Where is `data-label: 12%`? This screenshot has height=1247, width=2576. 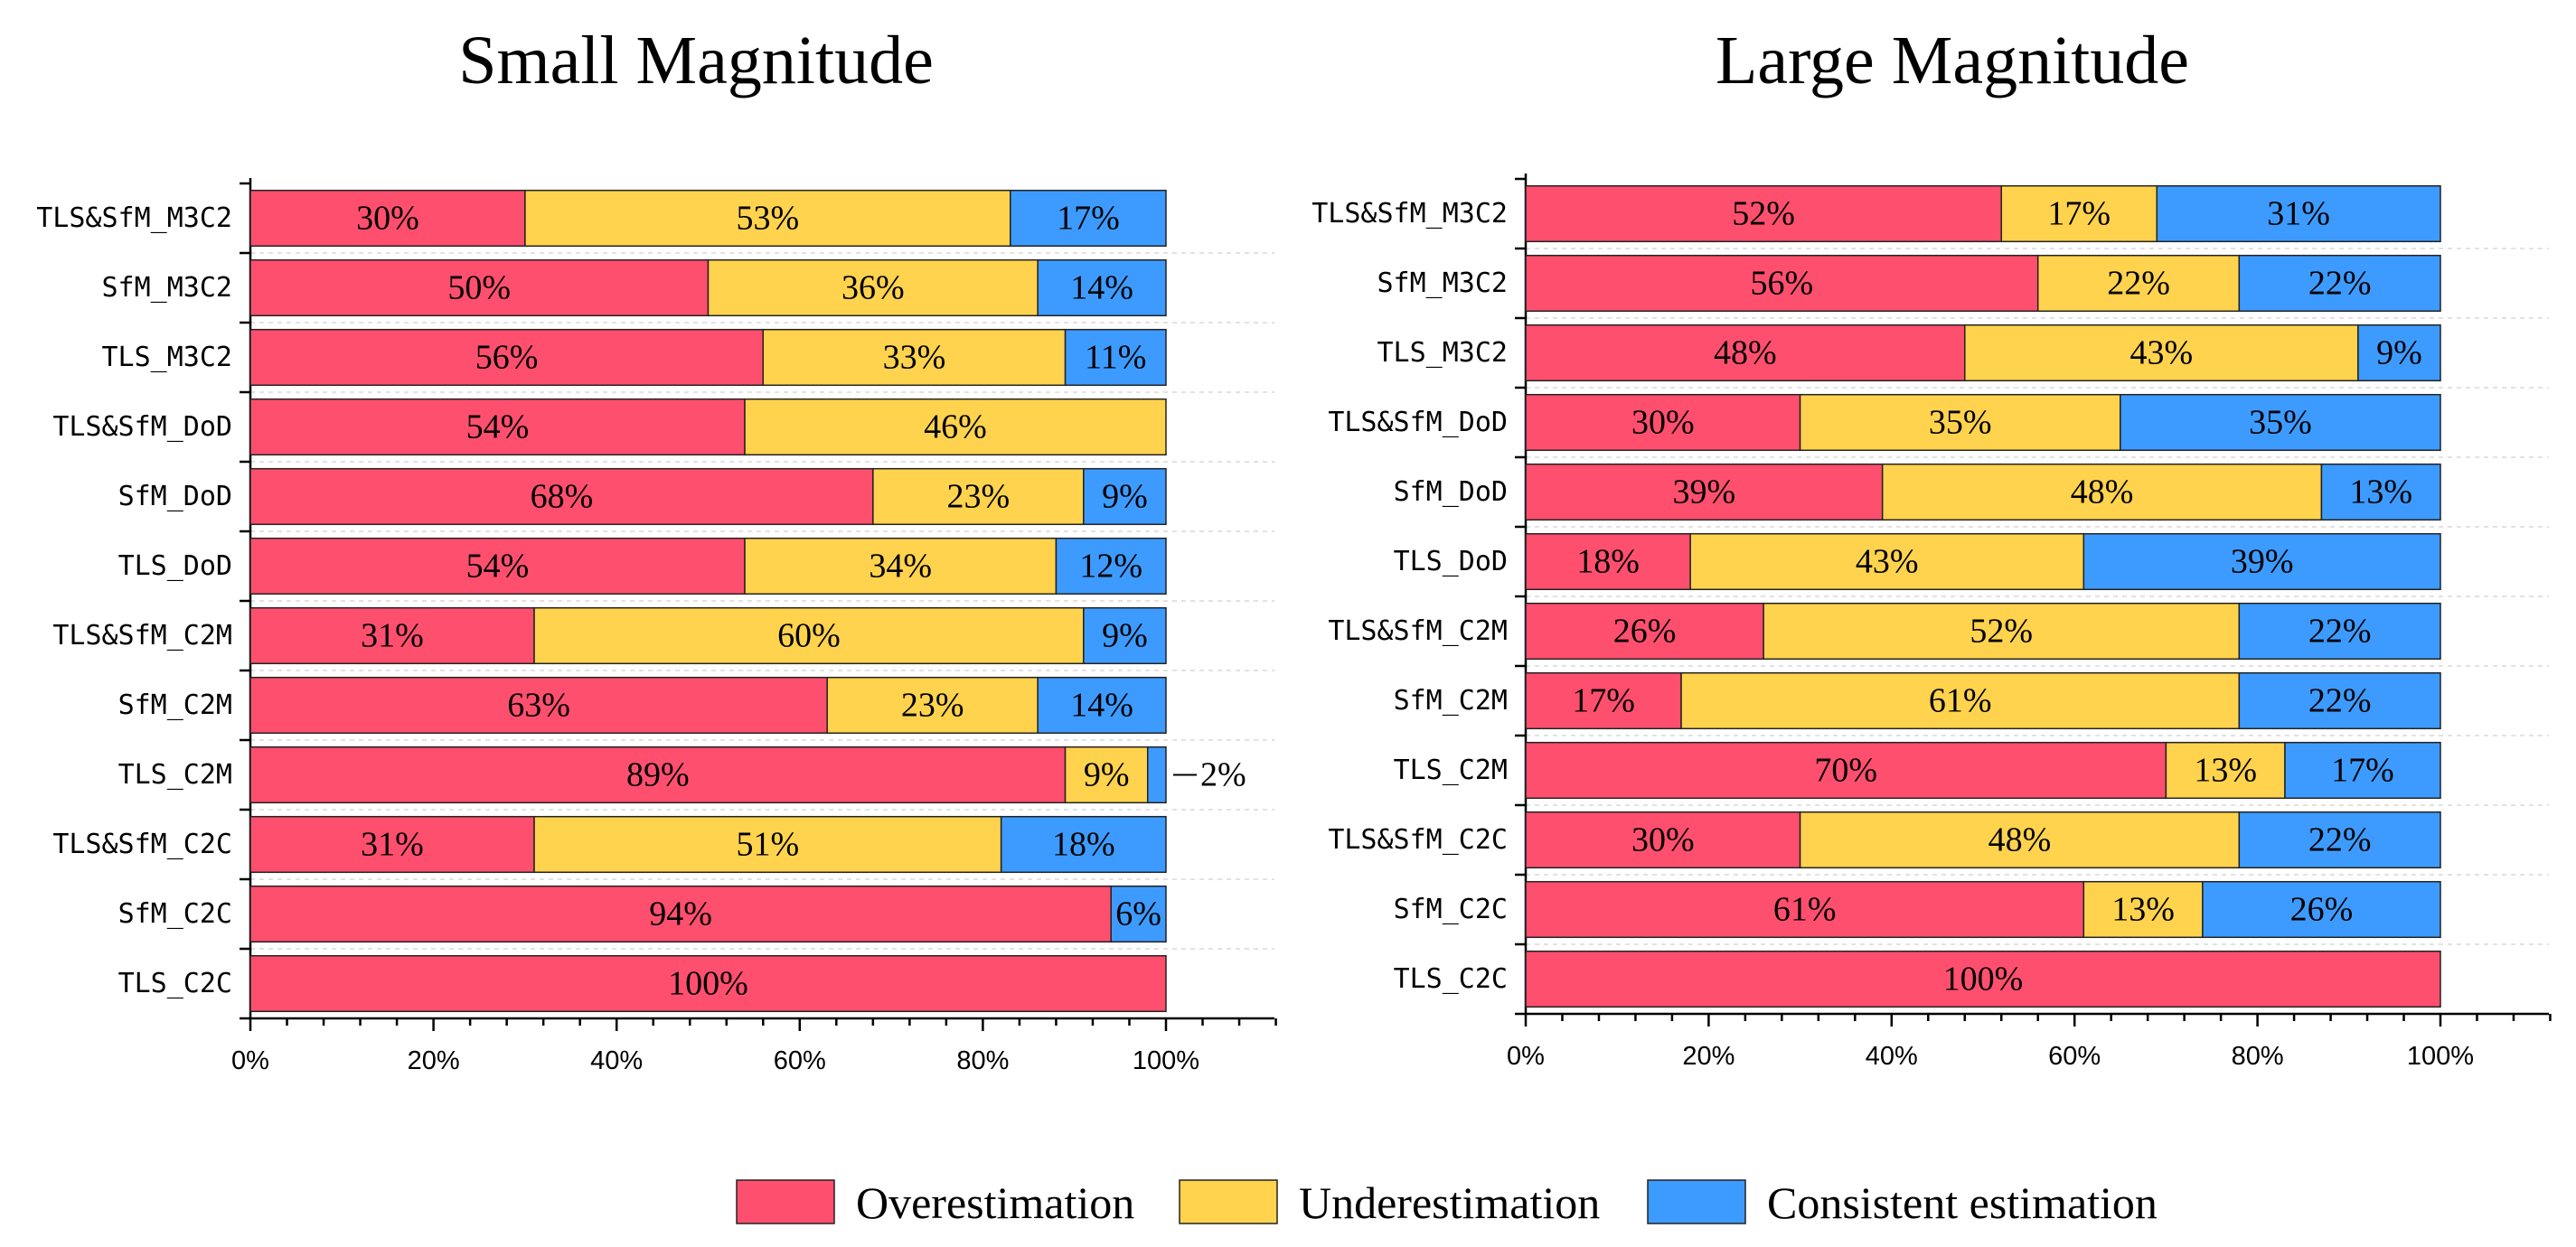 data-label: 12% is located at coordinates (1111, 567).